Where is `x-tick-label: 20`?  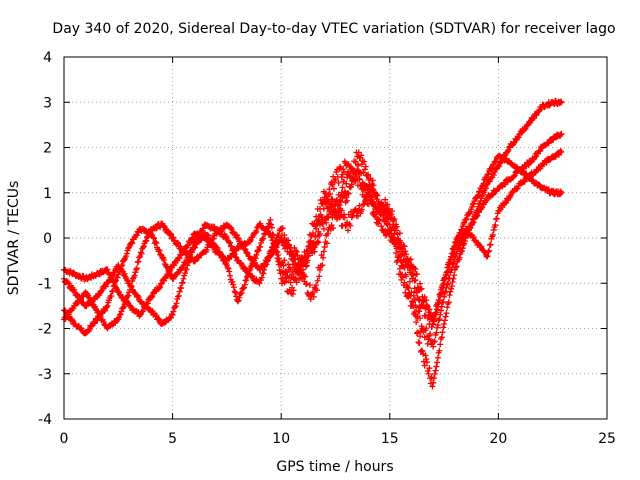
x-tick-label: 20 is located at coordinates (498, 439).